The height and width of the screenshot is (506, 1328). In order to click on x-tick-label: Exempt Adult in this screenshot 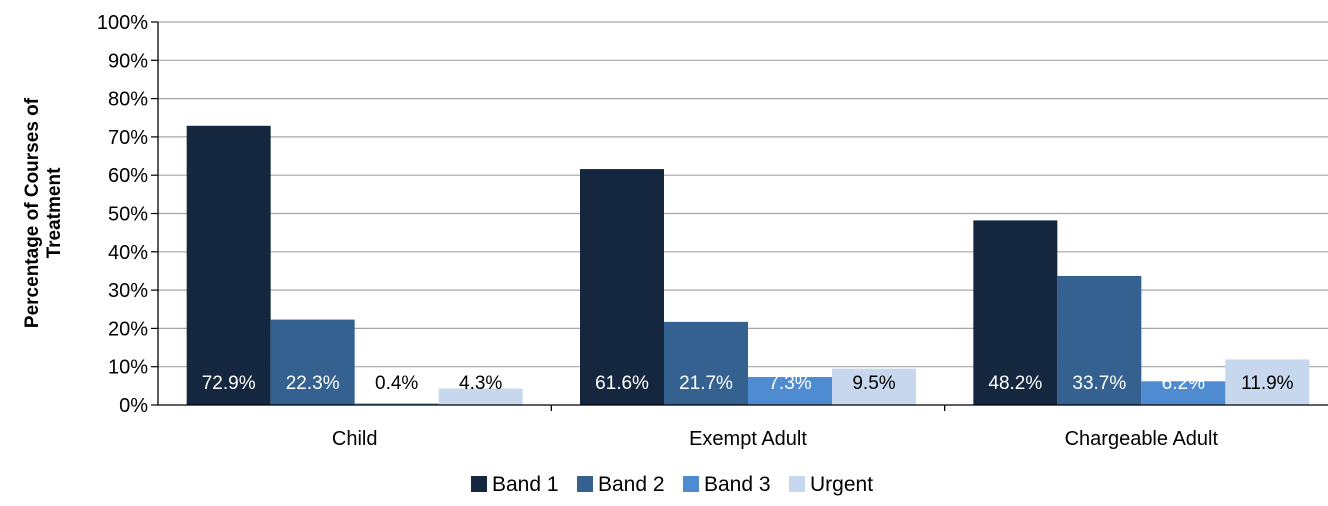, I will do `click(748, 439)`.